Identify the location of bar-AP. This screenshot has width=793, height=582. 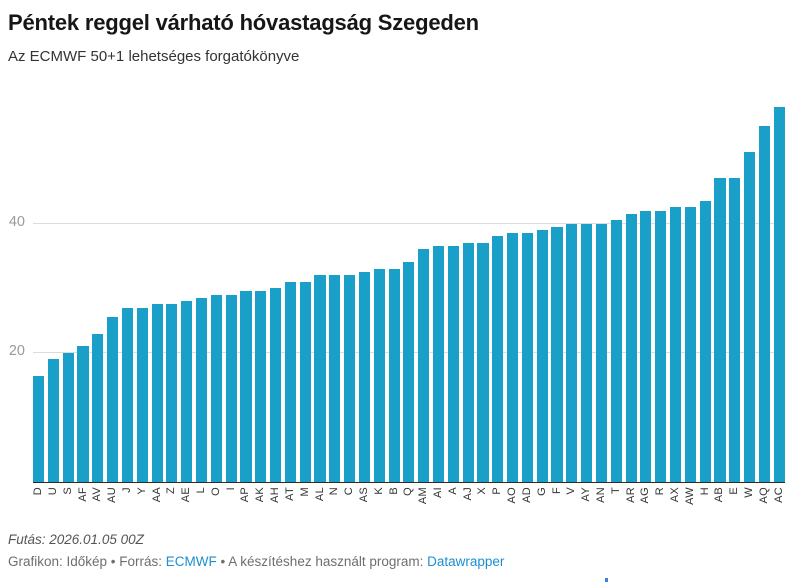
(246, 387).